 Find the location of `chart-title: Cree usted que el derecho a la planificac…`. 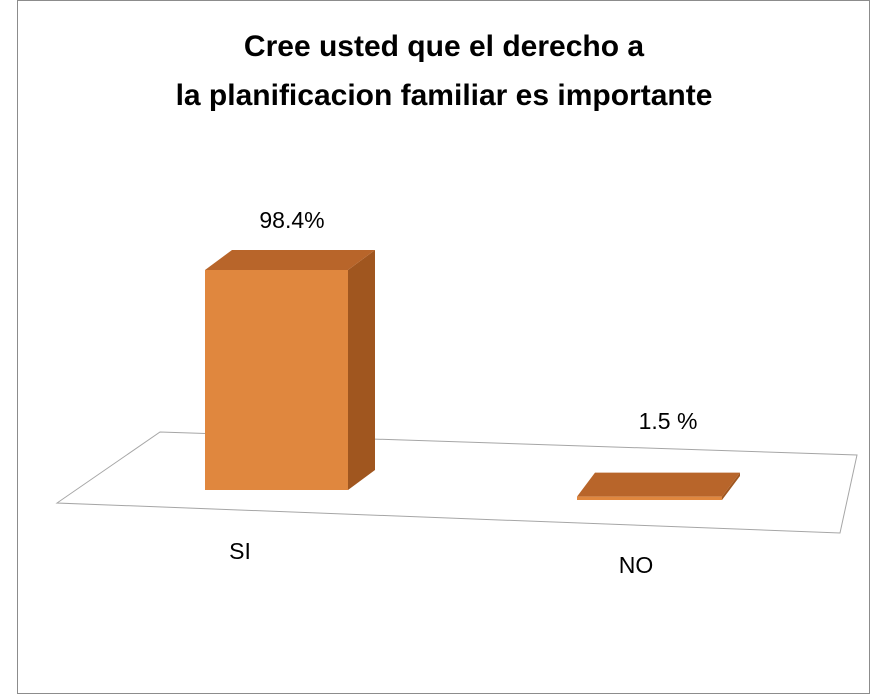

chart-title: Cree usted que el derecho a la planificac… is located at coordinates (444, 71).